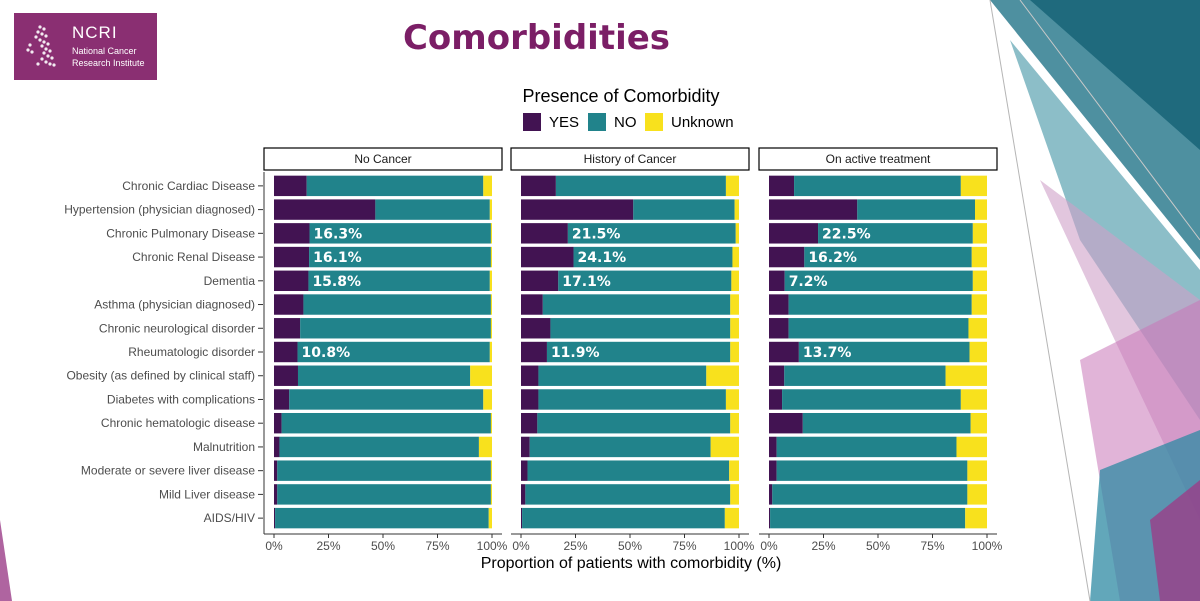 The height and width of the screenshot is (601, 1200). I want to click on category-label: Malnutrition, so click(224, 447).